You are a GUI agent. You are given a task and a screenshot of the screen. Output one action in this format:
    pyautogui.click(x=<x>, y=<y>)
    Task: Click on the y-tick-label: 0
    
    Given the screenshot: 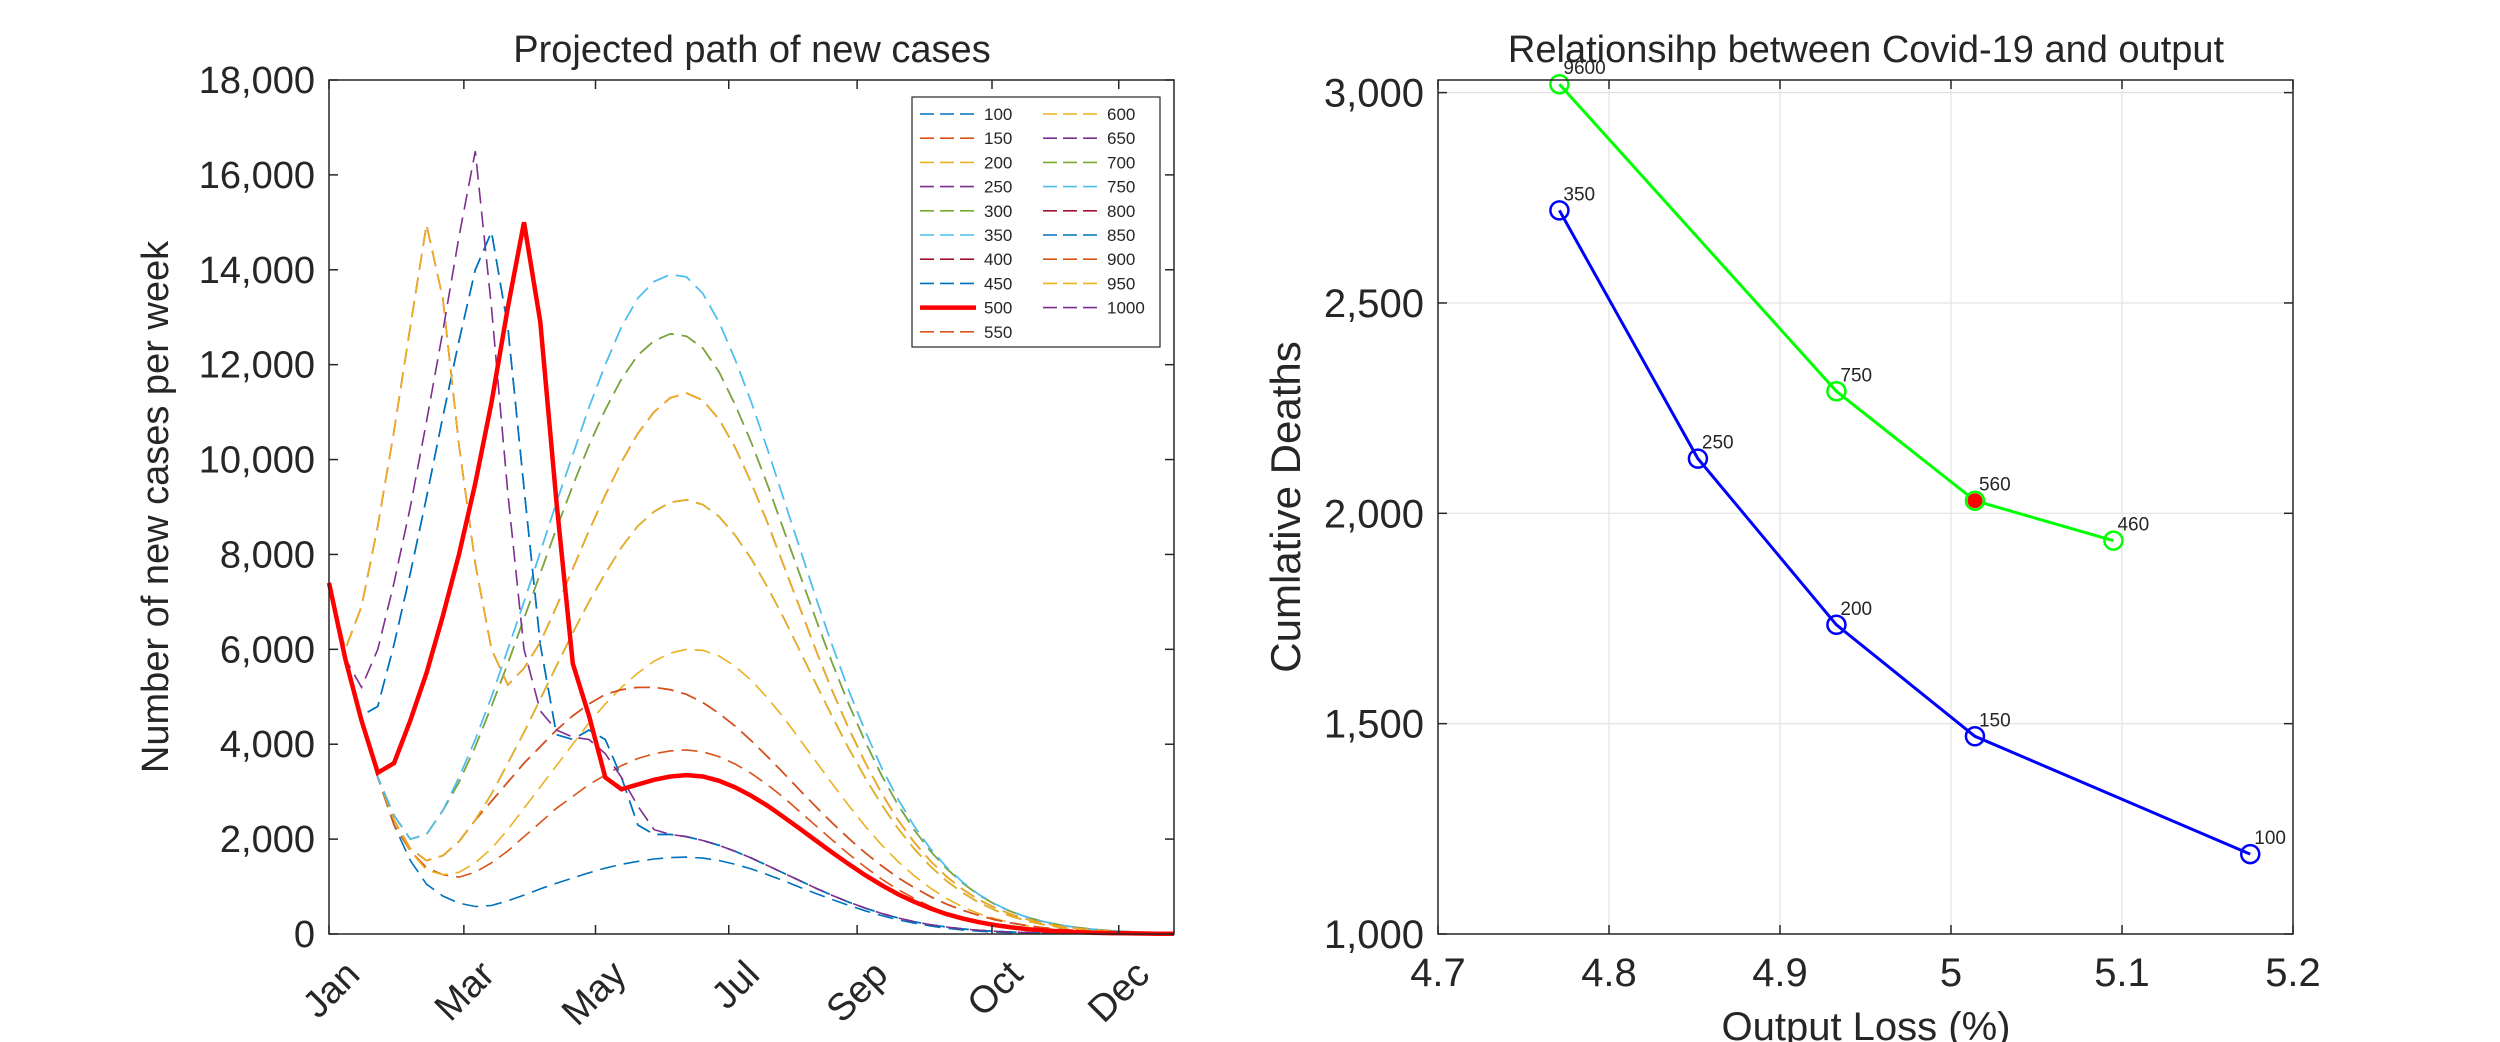 What is the action you would take?
    pyautogui.click(x=304, y=935)
    